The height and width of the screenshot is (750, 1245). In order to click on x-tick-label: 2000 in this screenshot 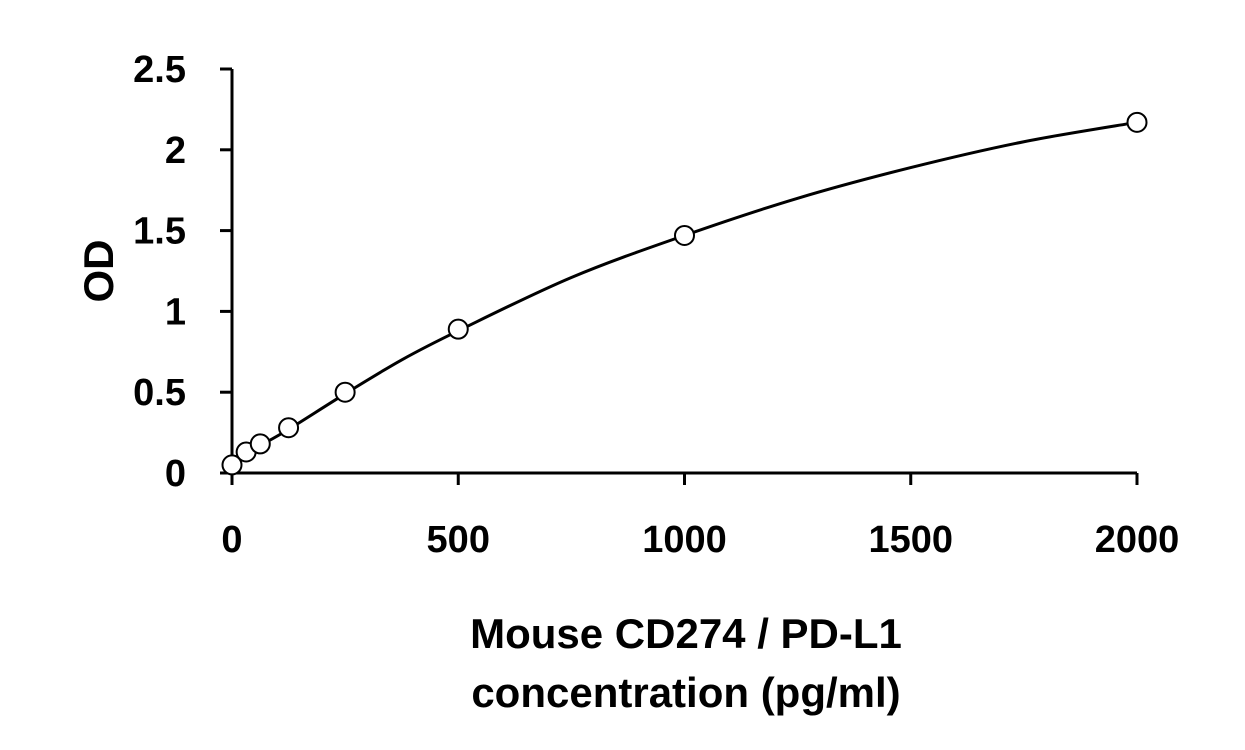, I will do `click(1137, 540)`.